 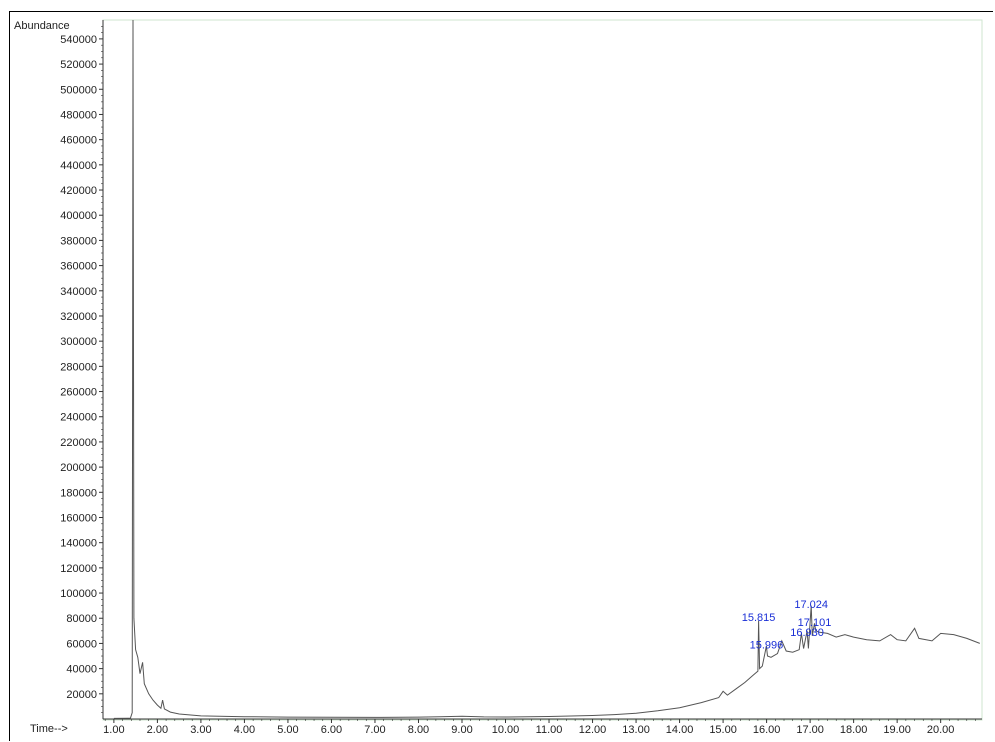 What do you see at coordinates (331, 730) in the screenshot?
I see `x-tick-label: 6.00` at bounding box center [331, 730].